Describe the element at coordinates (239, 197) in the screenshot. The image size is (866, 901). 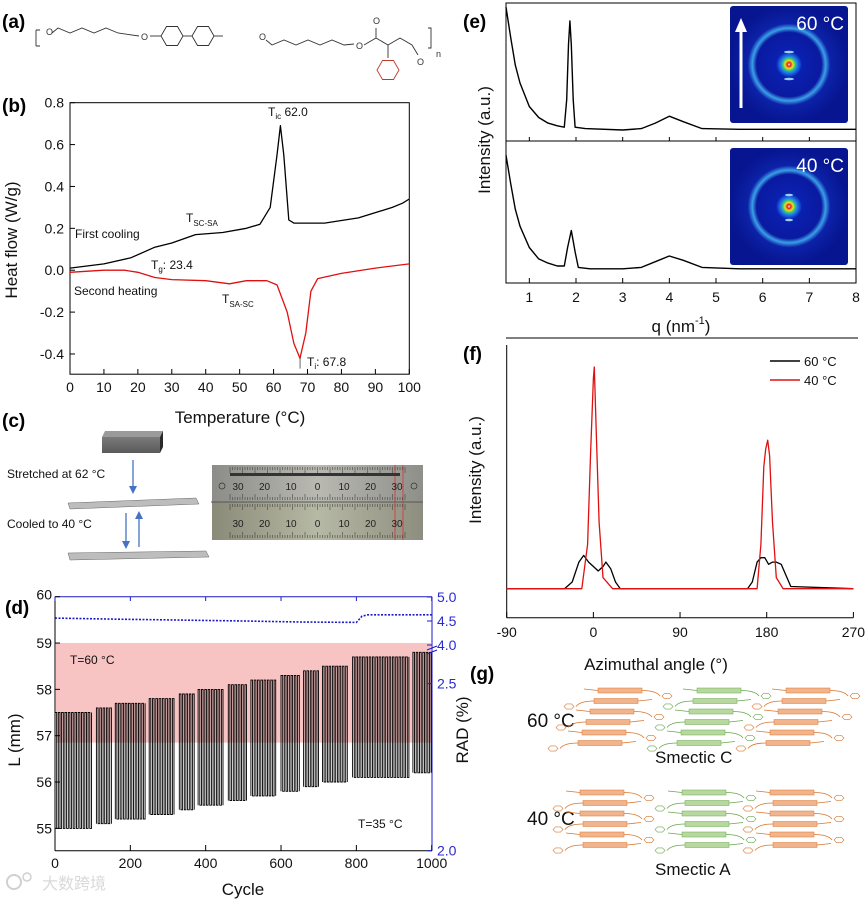
I see `series-first-cooling` at that location.